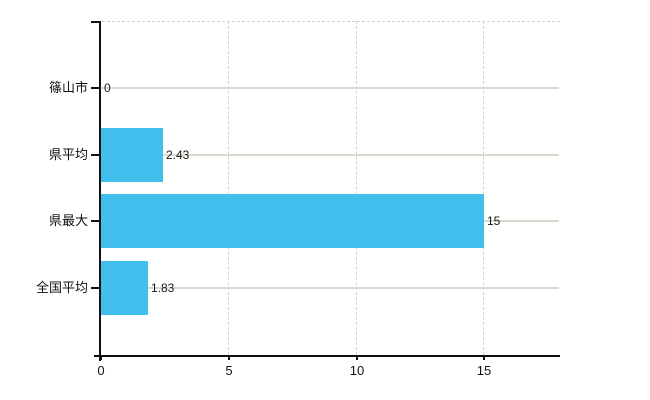  I want to click on x-tick-label: 10, so click(357, 370).